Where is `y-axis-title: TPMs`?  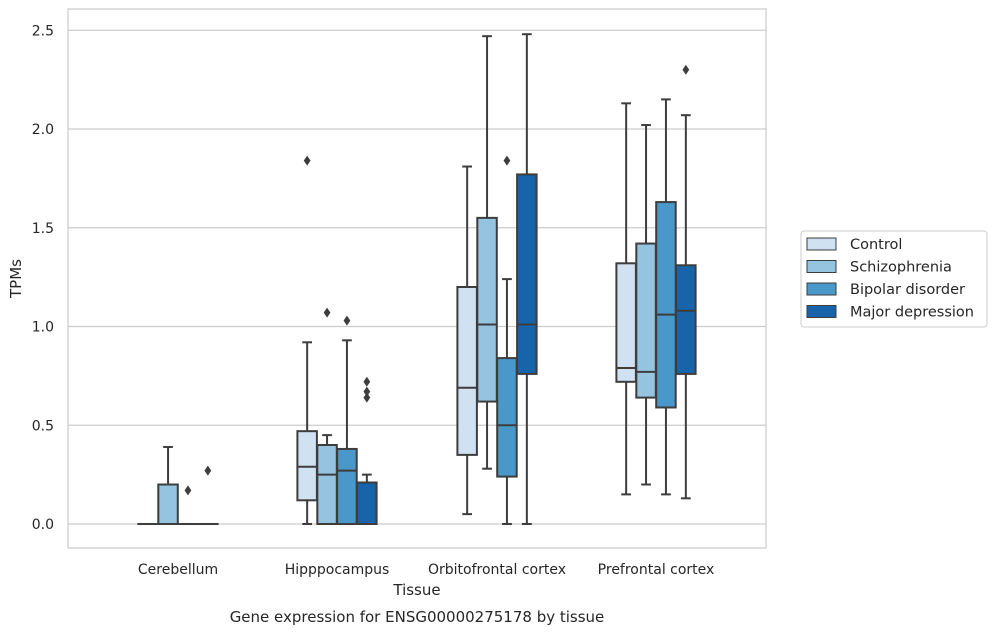 y-axis-title: TPMs is located at coordinates (16, 279).